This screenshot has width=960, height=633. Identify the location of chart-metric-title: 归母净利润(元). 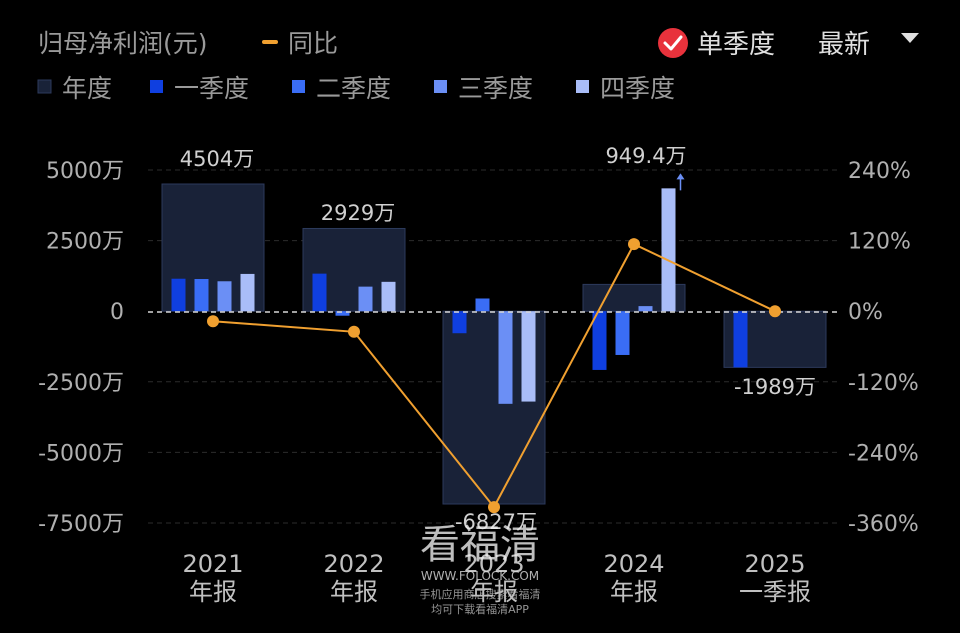
(123, 43).